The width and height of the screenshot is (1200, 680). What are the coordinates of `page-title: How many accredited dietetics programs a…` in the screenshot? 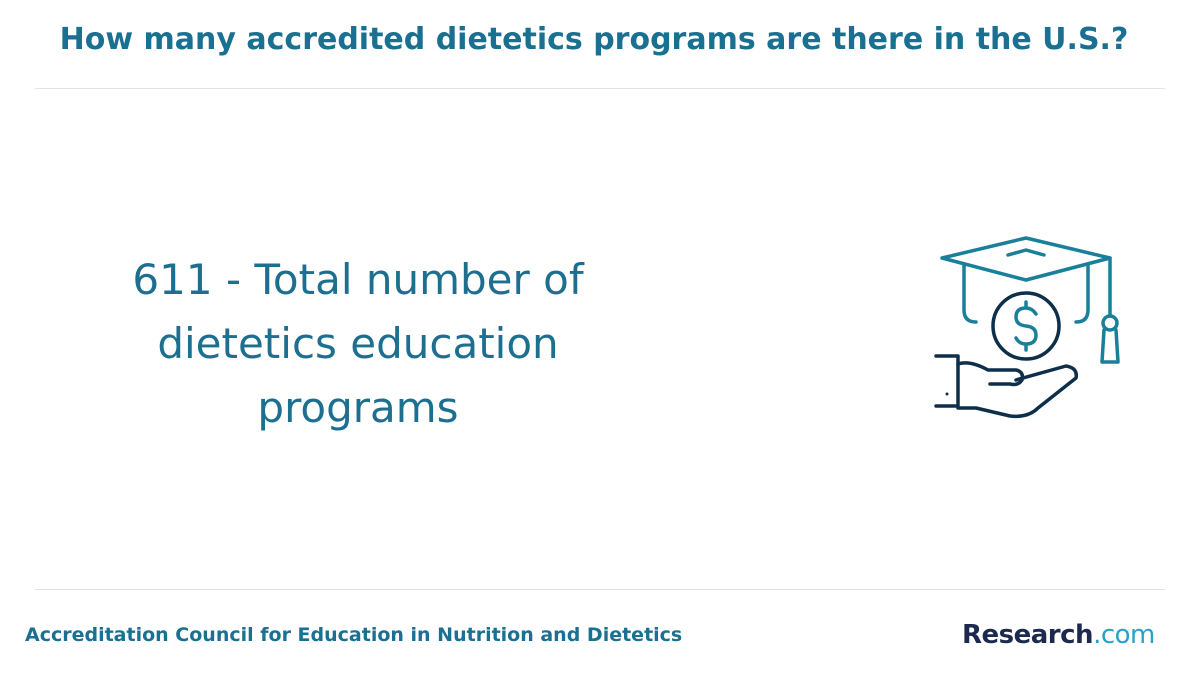 It's located at (594, 39).